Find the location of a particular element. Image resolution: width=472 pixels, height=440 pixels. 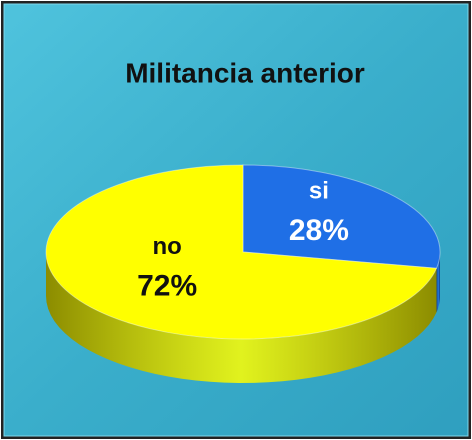

category-label: si is located at coordinates (319, 191).